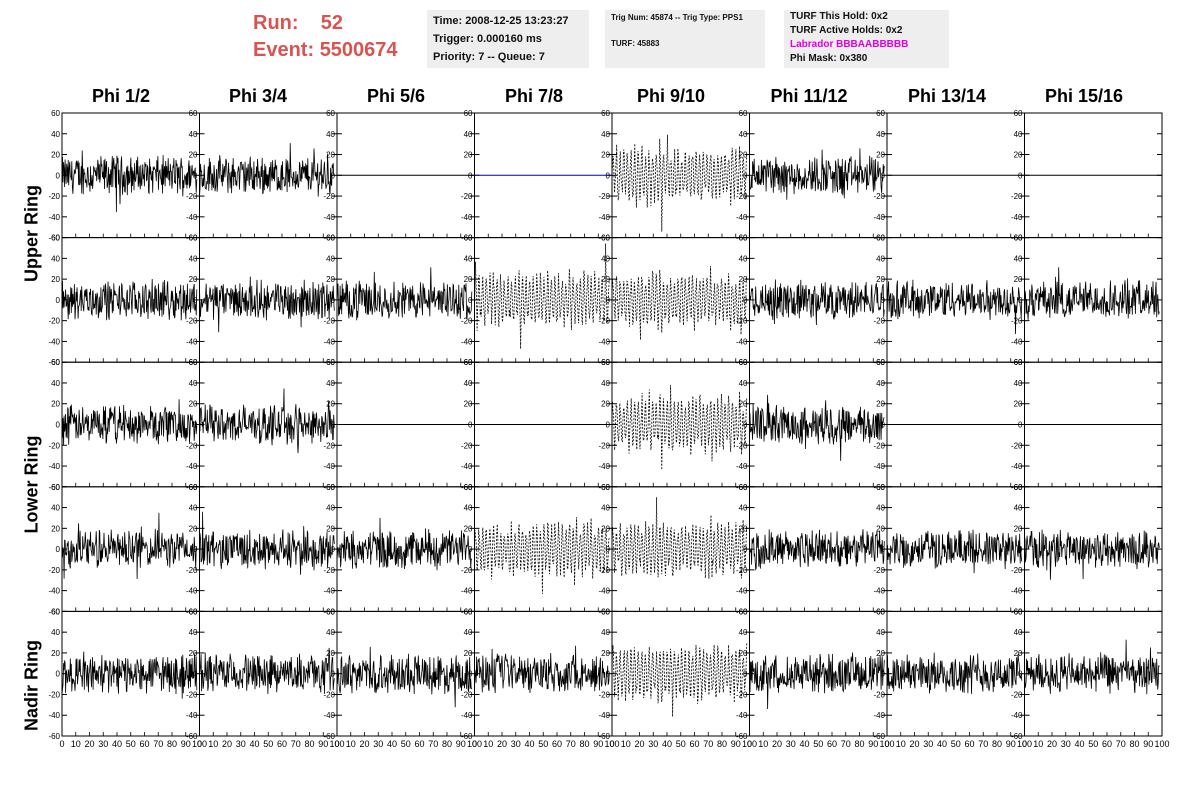  Describe the element at coordinates (635, 43) in the screenshot. I see `turf-text: TURF: 45883` at that location.